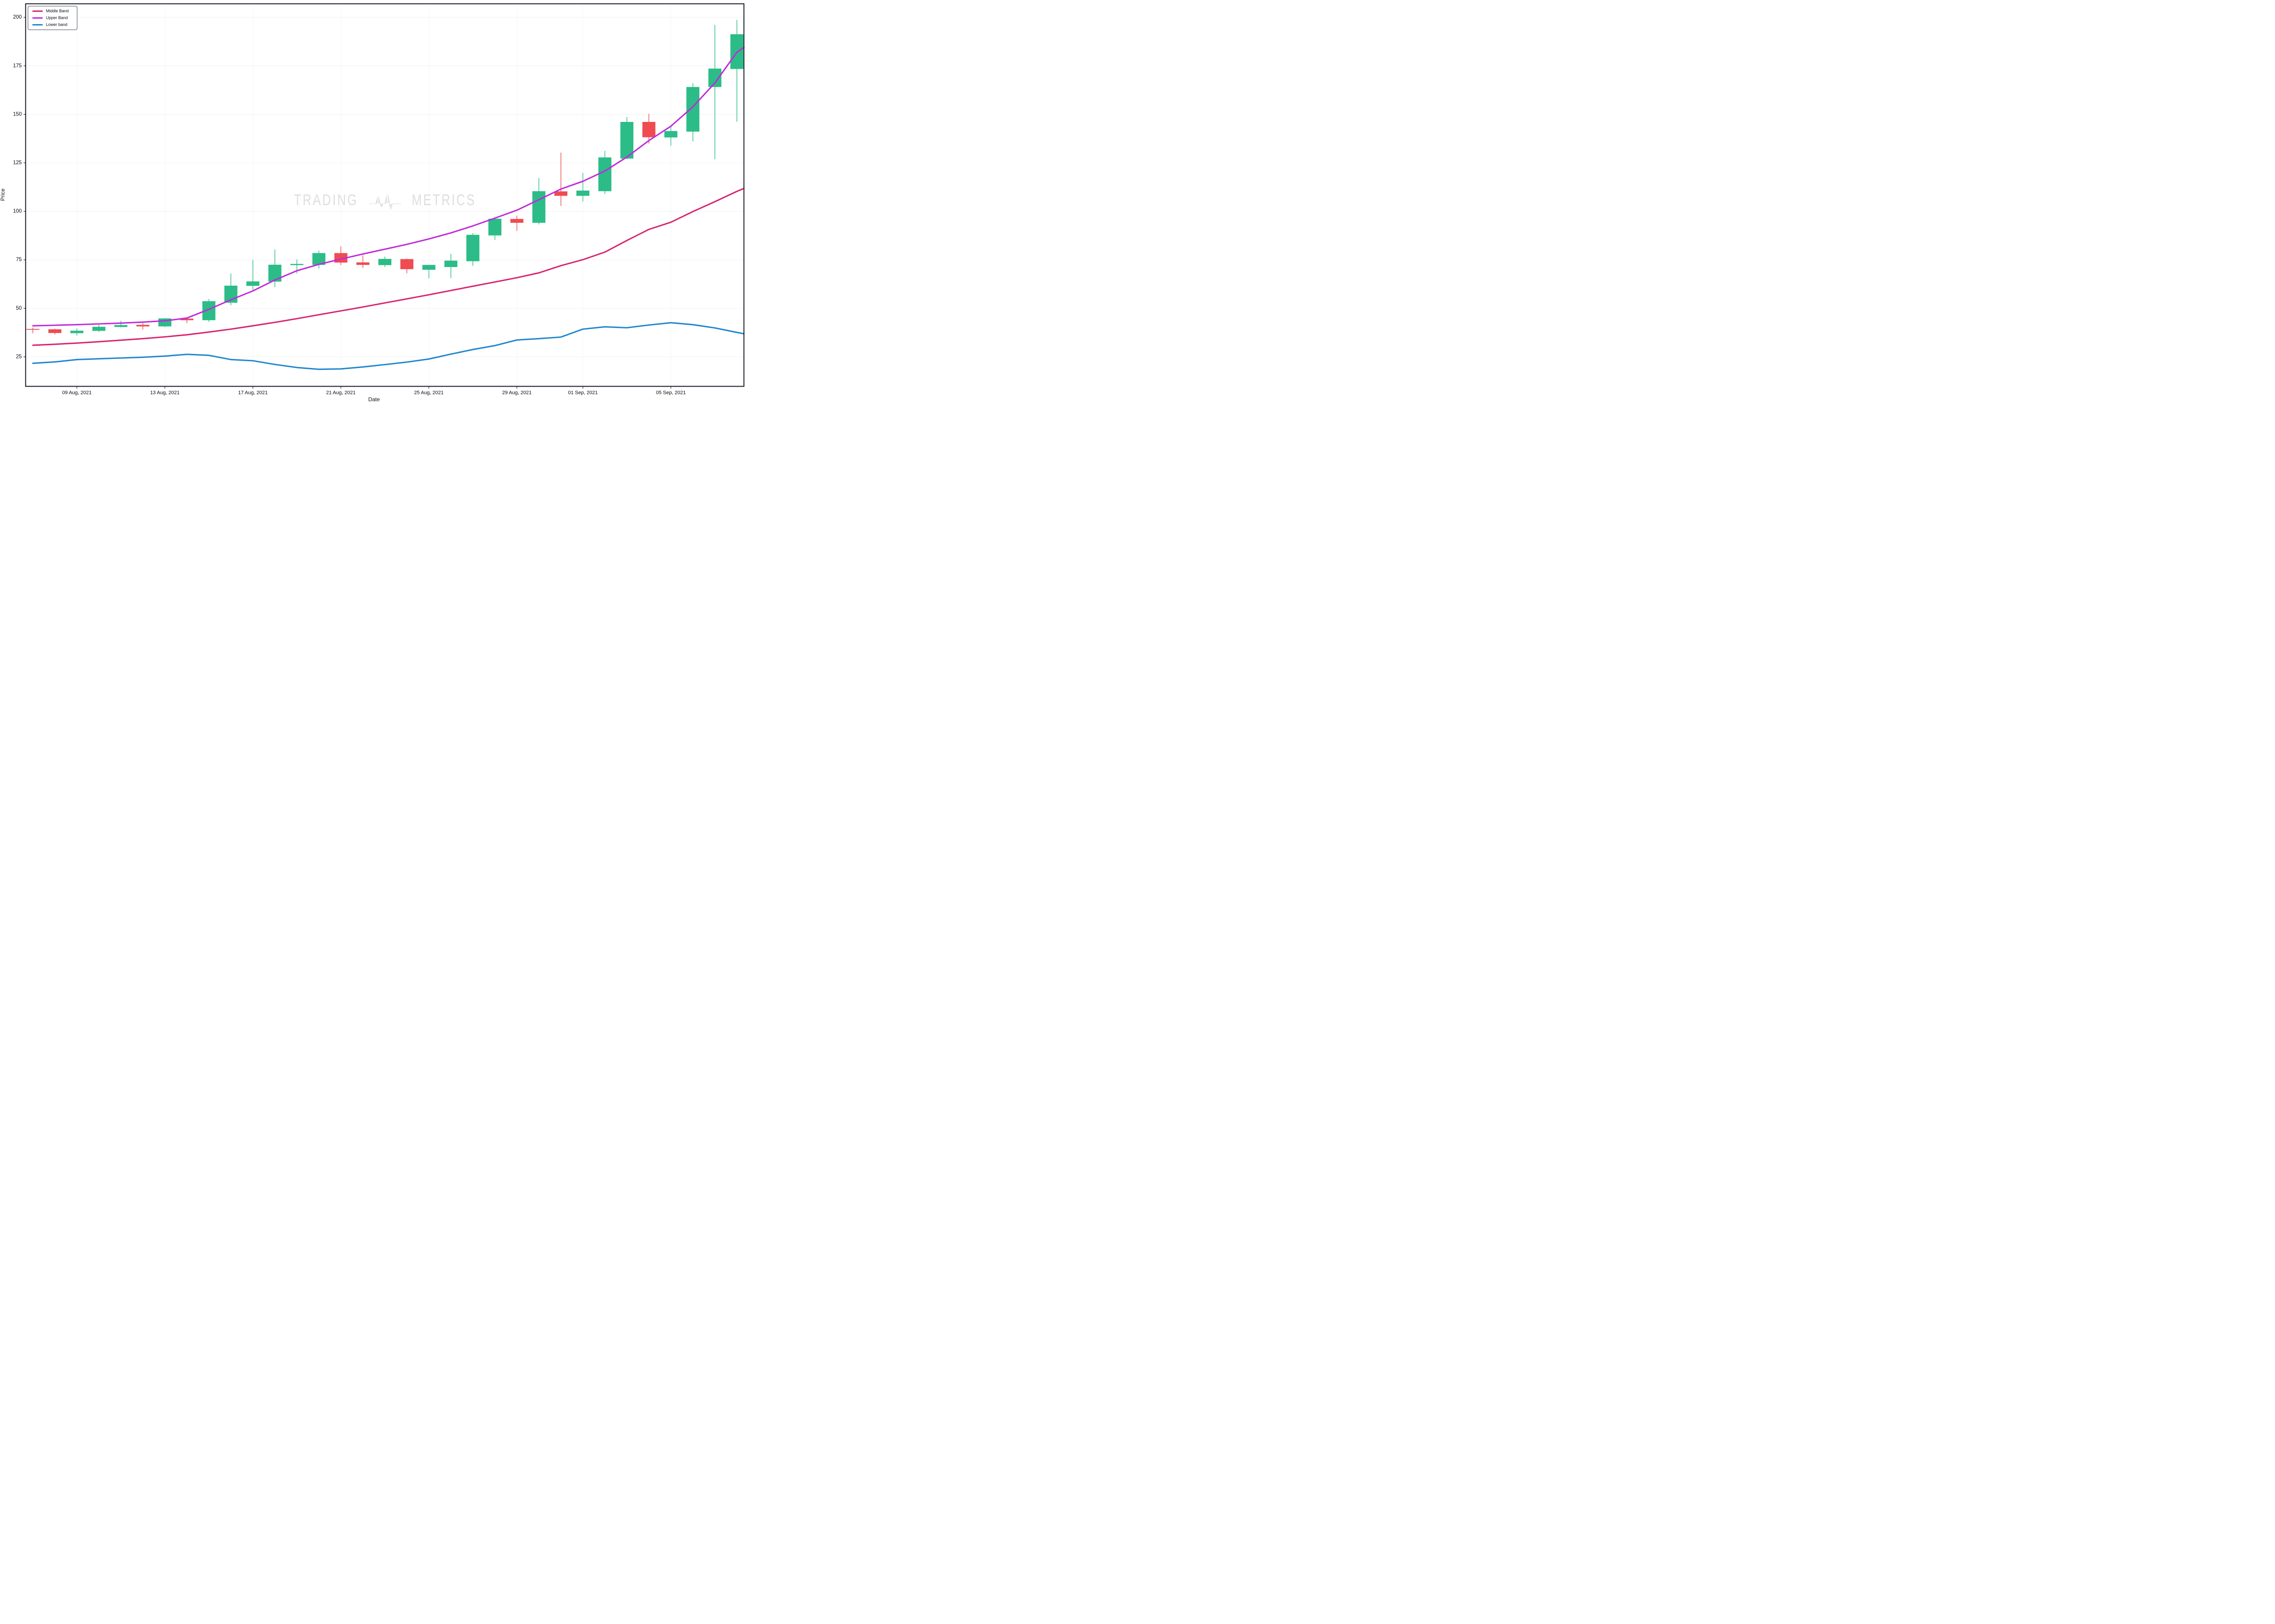 Image resolution: width=2275 pixels, height=1624 pixels. I want to click on y-tick-label: 25, so click(19, 356).